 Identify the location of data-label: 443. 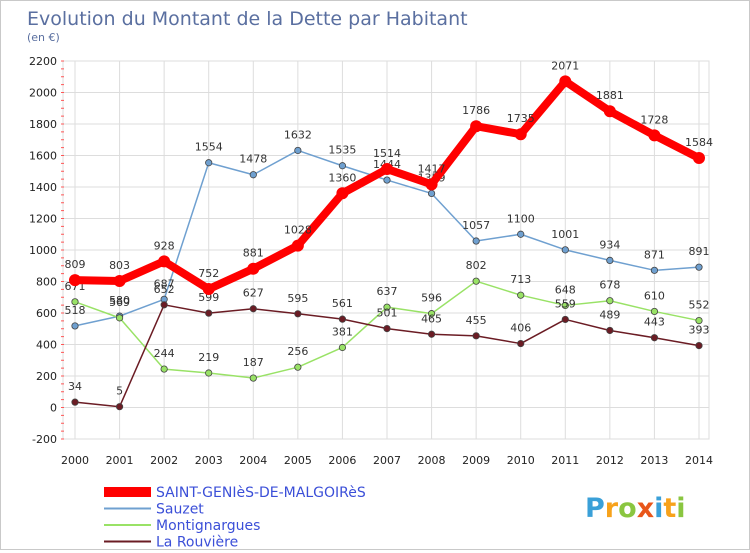
(654, 322).